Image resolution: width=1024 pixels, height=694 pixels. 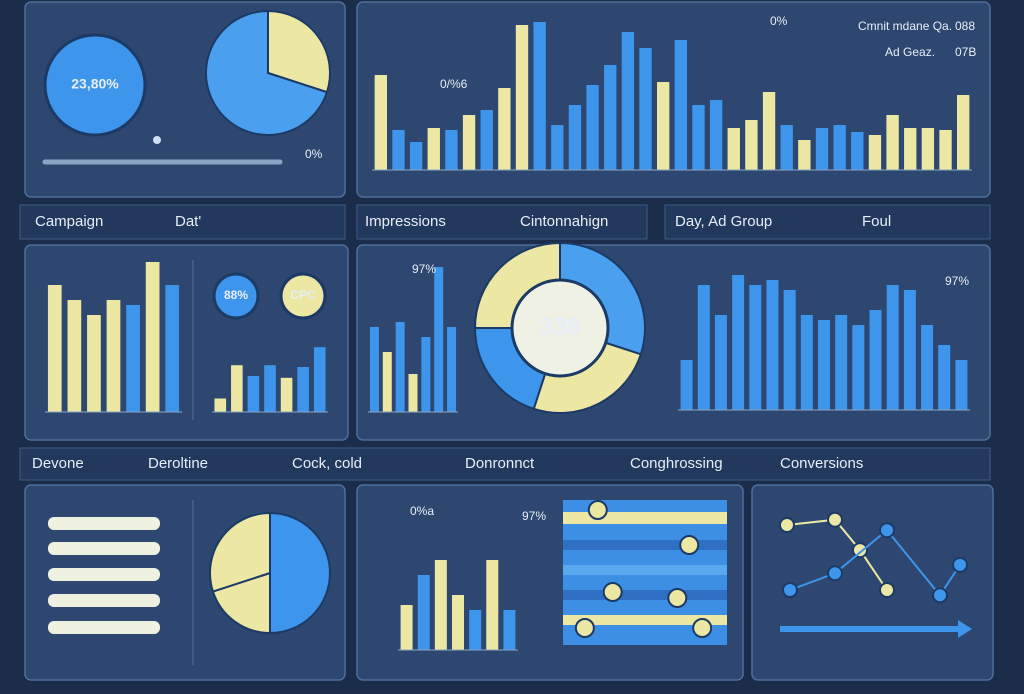 I want to click on kpi-circle, so click(x=303, y=296).